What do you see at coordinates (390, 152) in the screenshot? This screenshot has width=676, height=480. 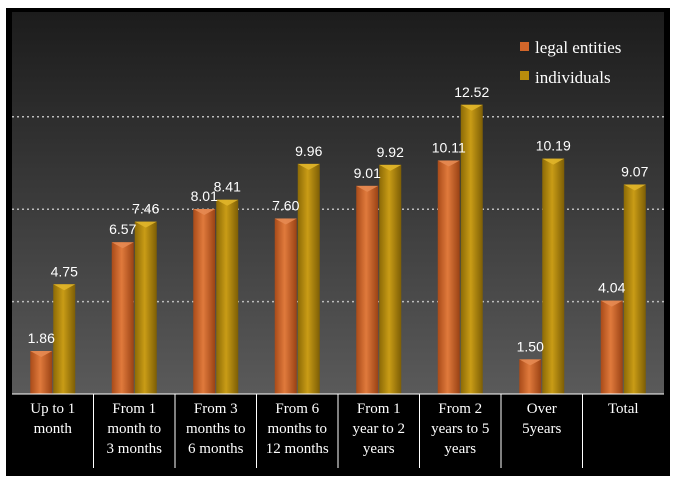 I see `value-label-individuals: 9.92` at bounding box center [390, 152].